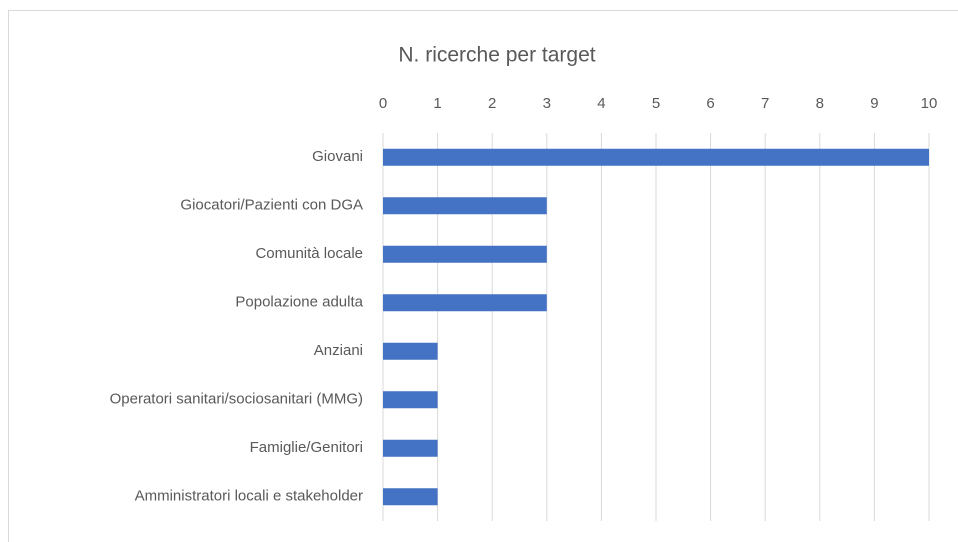  What do you see at coordinates (547, 103) in the screenshot?
I see `x-tick-label: 3` at bounding box center [547, 103].